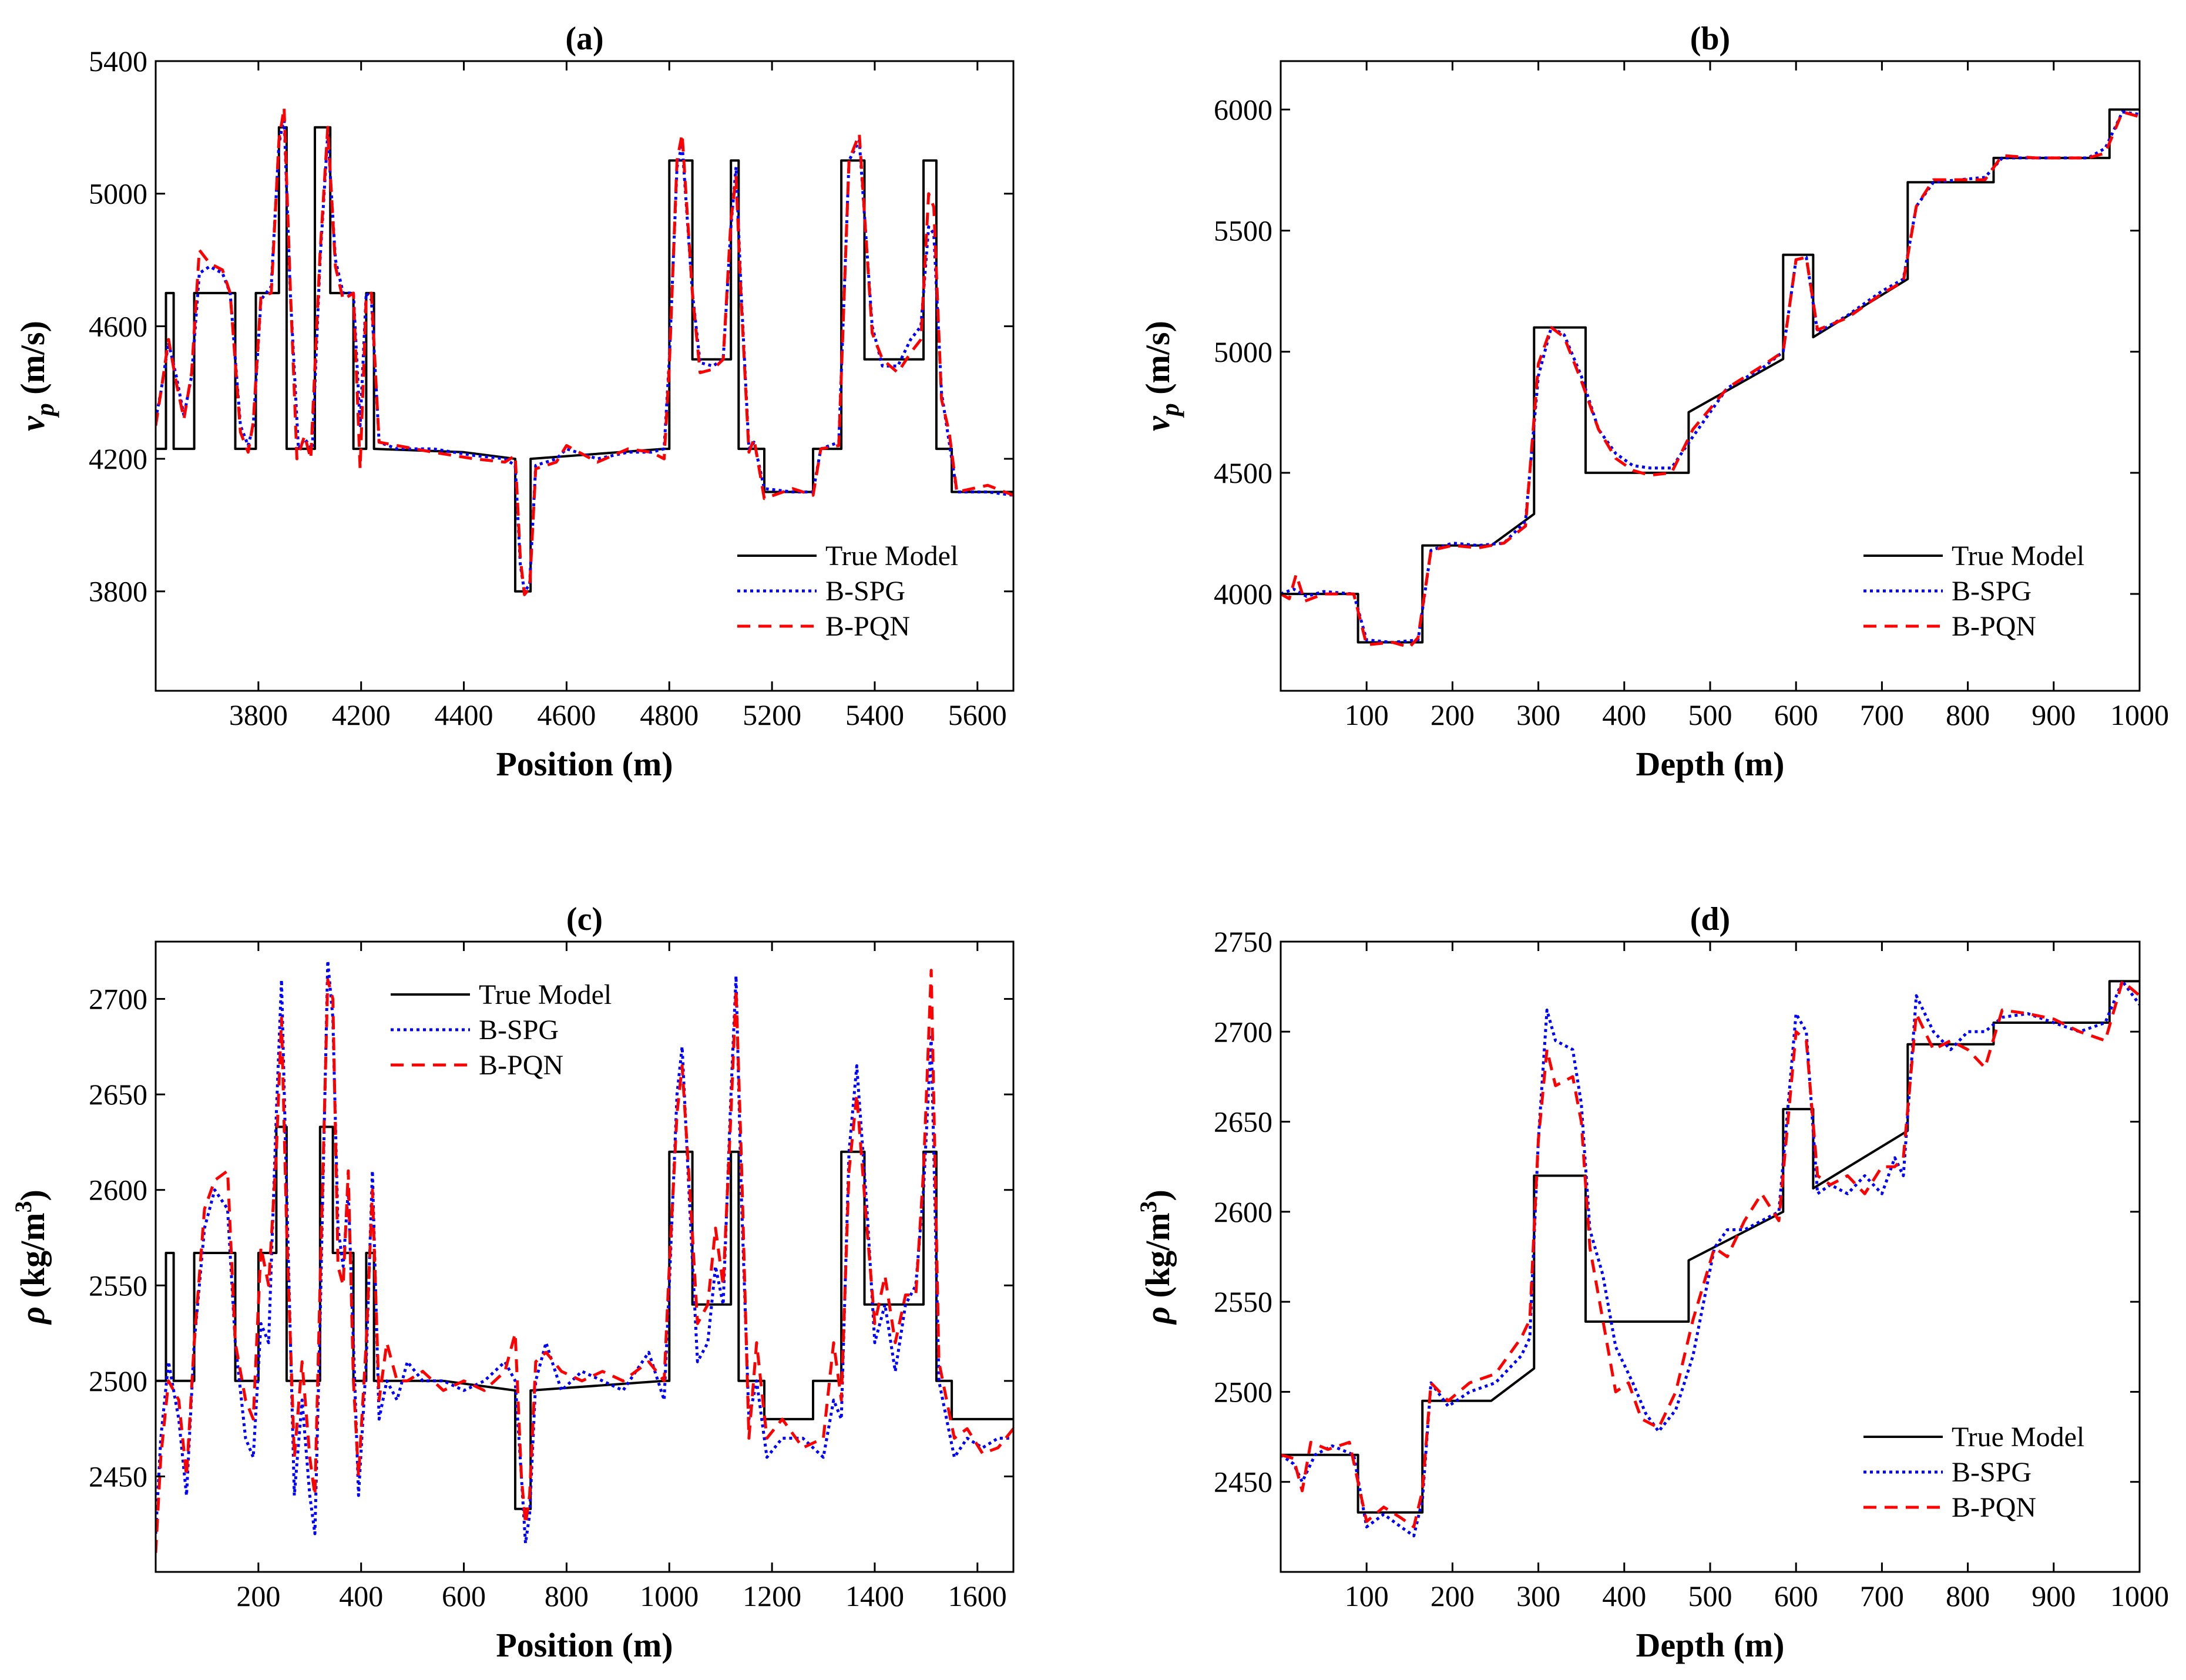  What do you see at coordinates (361, 714) in the screenshot?
I see `x-tick-label: 4200` at bounding box center [361, 714].